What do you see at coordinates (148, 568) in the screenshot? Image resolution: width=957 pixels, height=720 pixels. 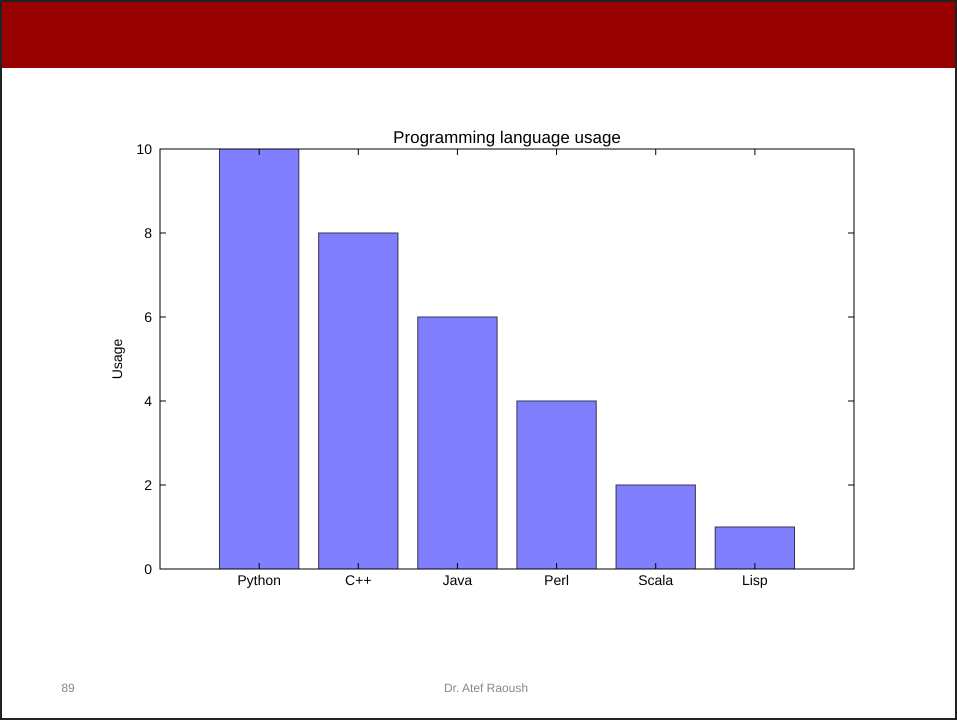 I see `y-tick-label: 0` at bounding box center [148, 568].